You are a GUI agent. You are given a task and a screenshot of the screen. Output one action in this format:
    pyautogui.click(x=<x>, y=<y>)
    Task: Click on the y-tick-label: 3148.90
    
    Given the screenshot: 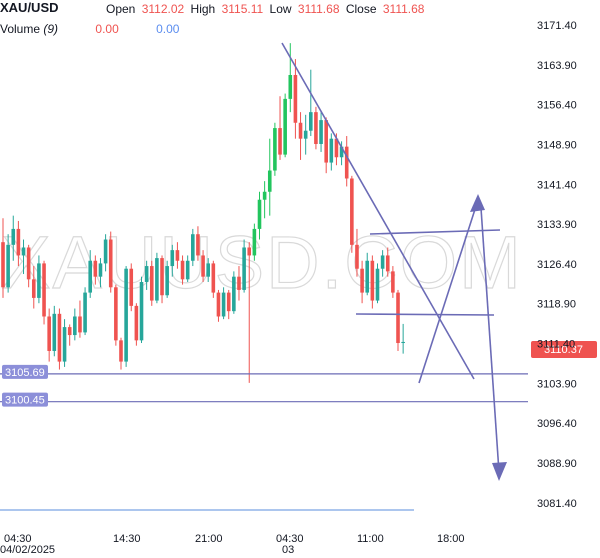 What is the action you would take?
    pyautogui.click(x=557, y=146)
    